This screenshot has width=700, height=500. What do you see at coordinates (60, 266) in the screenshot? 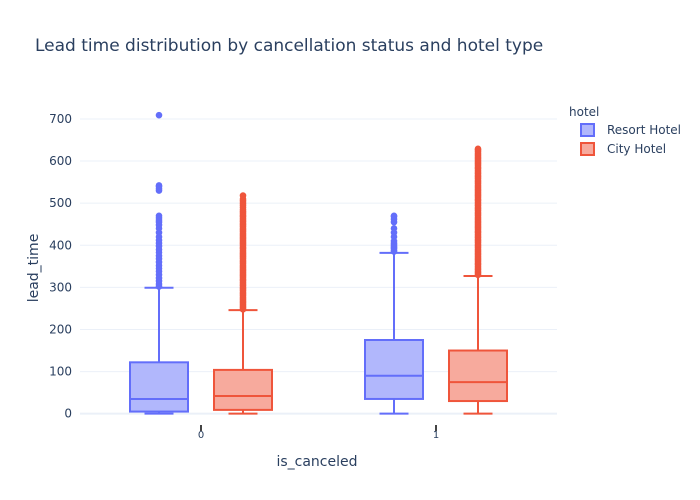
I see `y-tick-labels: 0 100 200 300 400 500 600 700` at bounding box center [60, 266].